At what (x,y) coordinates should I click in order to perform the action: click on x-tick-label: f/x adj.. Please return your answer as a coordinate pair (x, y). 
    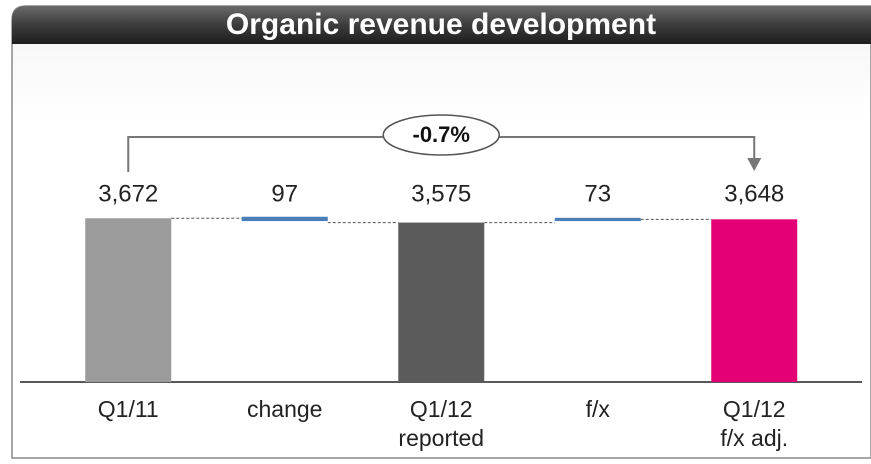
    Looking at the image, I should click on (754, 438).